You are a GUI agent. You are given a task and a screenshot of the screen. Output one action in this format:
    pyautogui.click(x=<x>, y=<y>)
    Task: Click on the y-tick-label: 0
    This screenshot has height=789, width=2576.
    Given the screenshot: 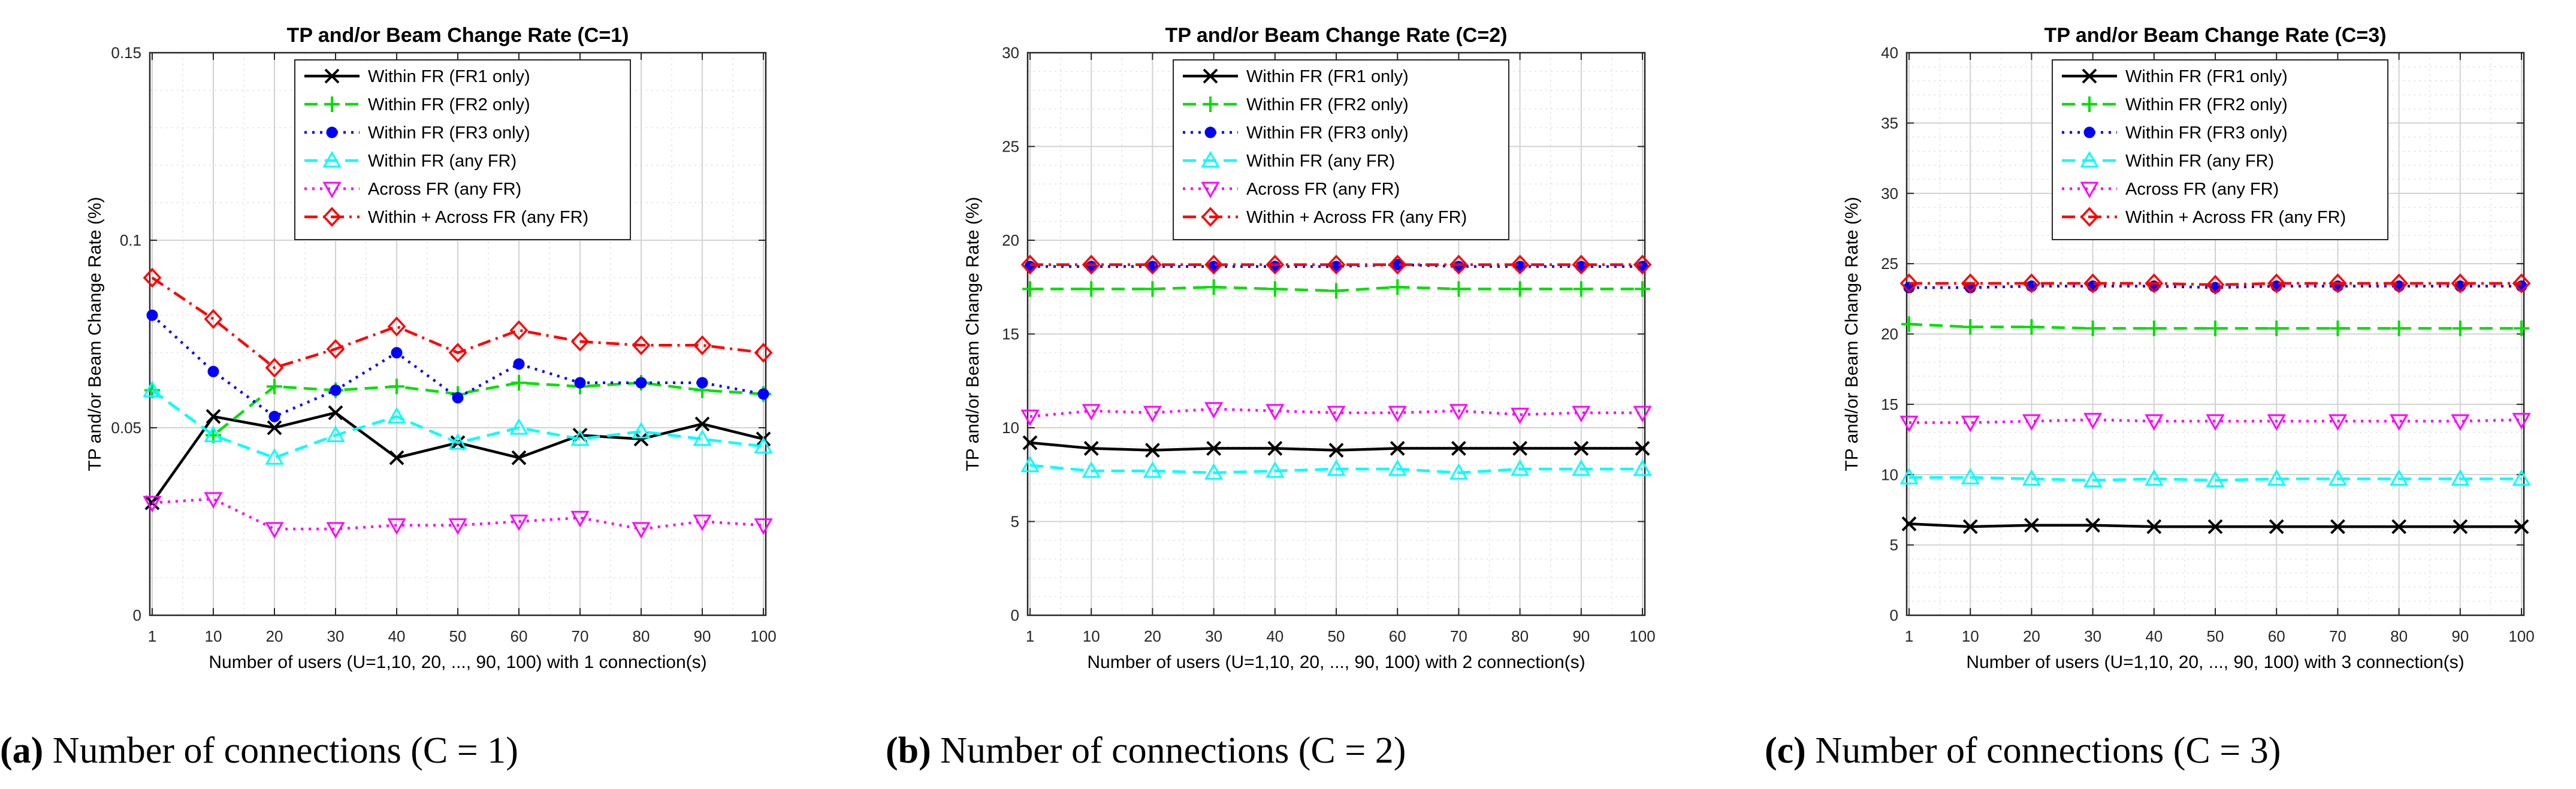 What is the action you would take?
    pyautogui.click(x=1894, y=615)
    